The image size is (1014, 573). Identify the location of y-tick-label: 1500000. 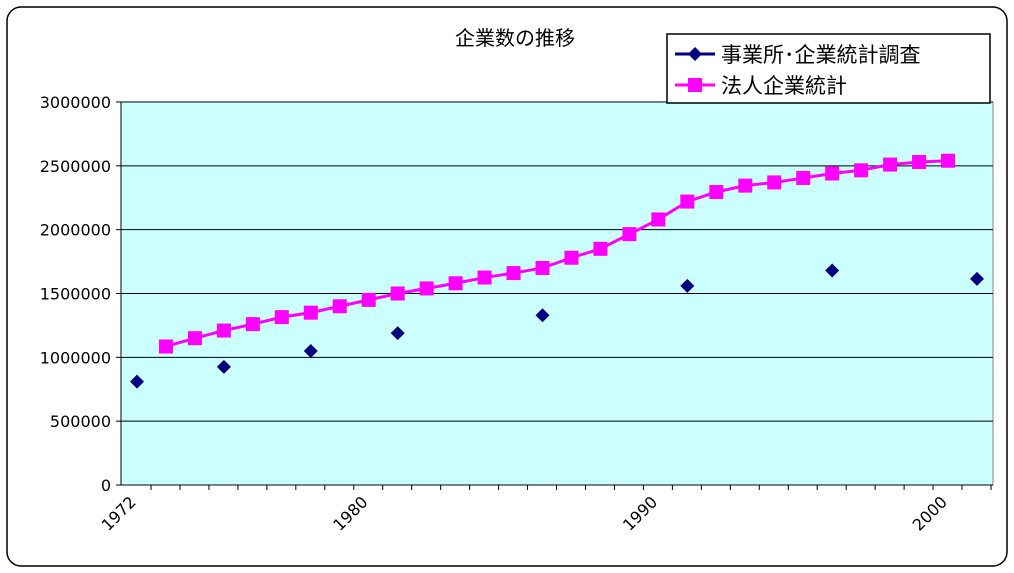
(75, 294).